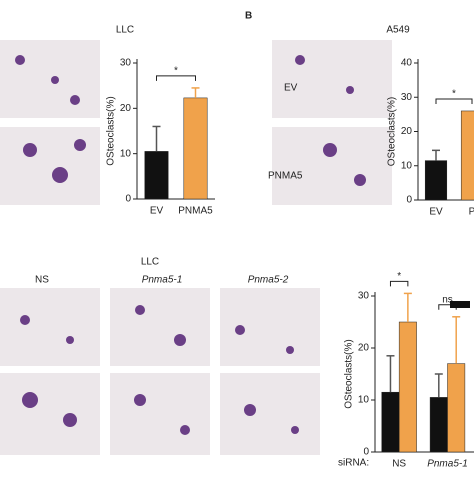 The image size is (474, 479). I want to click on legend-swatch, so click(460, 304).